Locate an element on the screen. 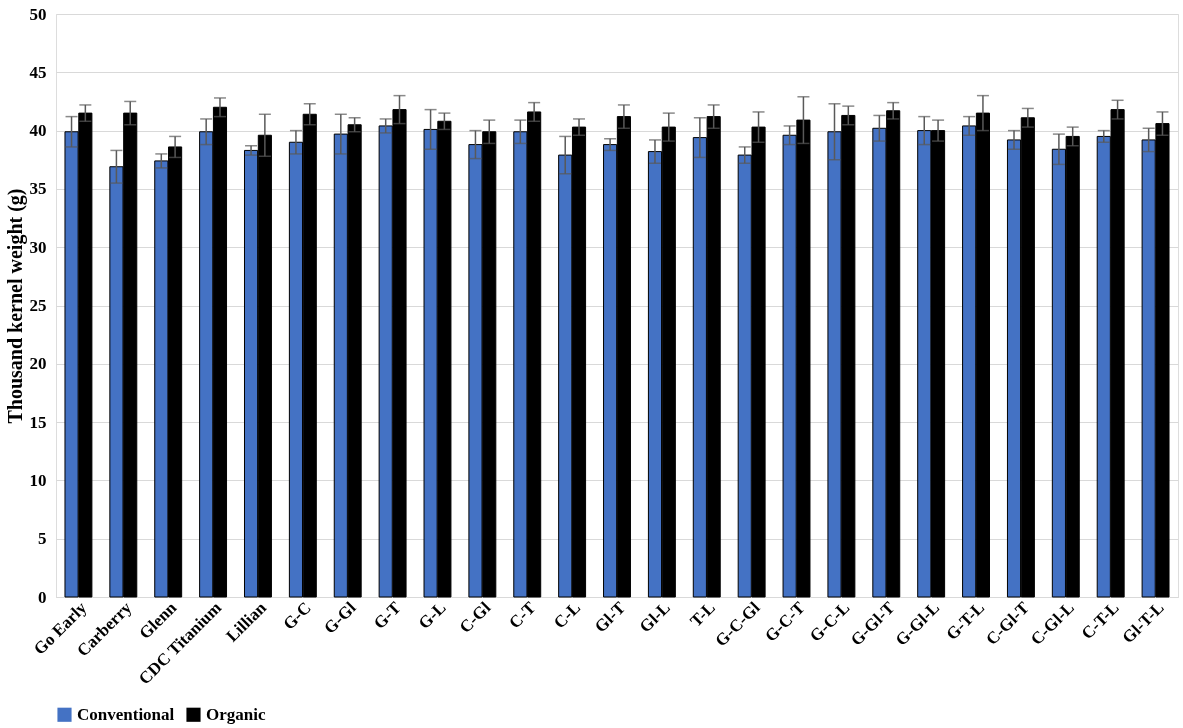 Image resolution: width=1183 pixels, height=728 pixels. y-tick-label: 50 is located at coordinates (38, 14).